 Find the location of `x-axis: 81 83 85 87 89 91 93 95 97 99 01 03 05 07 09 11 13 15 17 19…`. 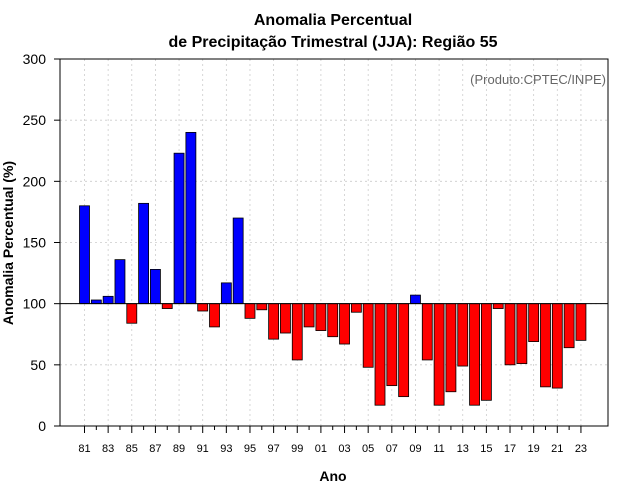

x-axis: 81 83 85 87 89 91 93 95 97 99 01 03 05 07 09 11 13 15 17 19… is located at coordinates (332, 440).